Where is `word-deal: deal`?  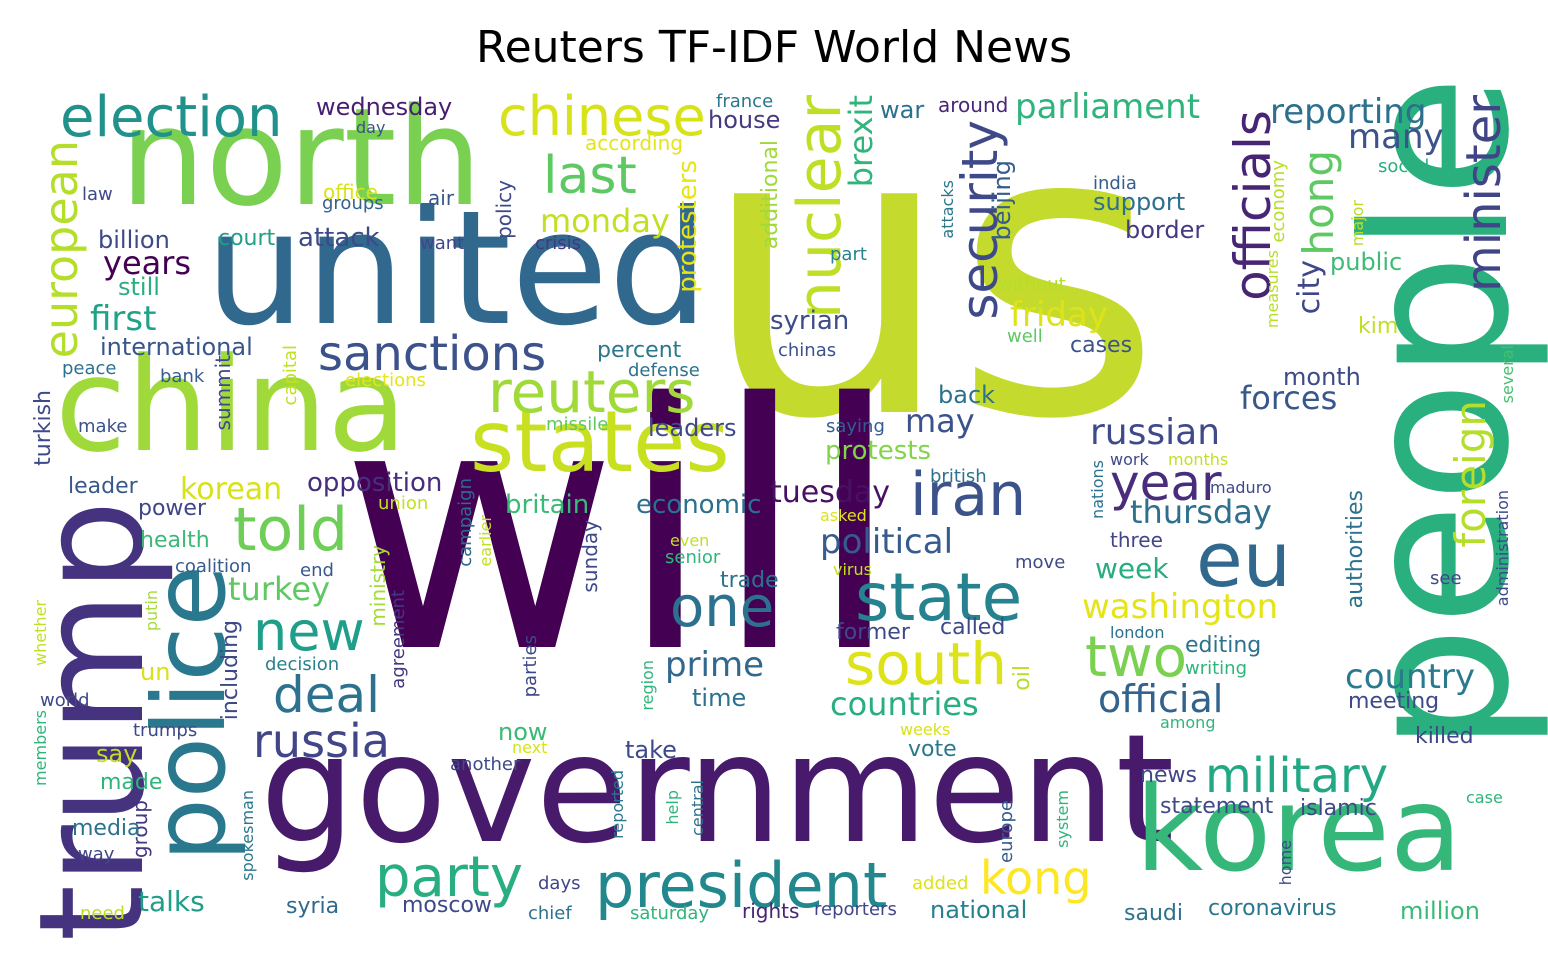
word-deal: deal is located at coordinates (327, 695).